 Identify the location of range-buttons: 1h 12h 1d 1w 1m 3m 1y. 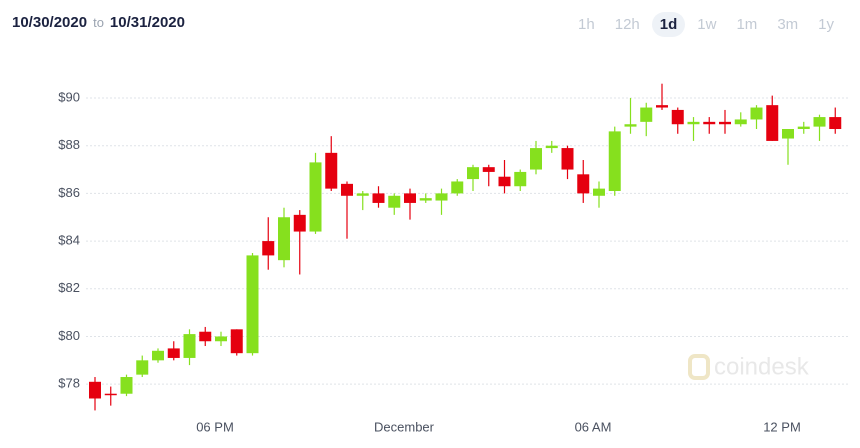
(706, 24).